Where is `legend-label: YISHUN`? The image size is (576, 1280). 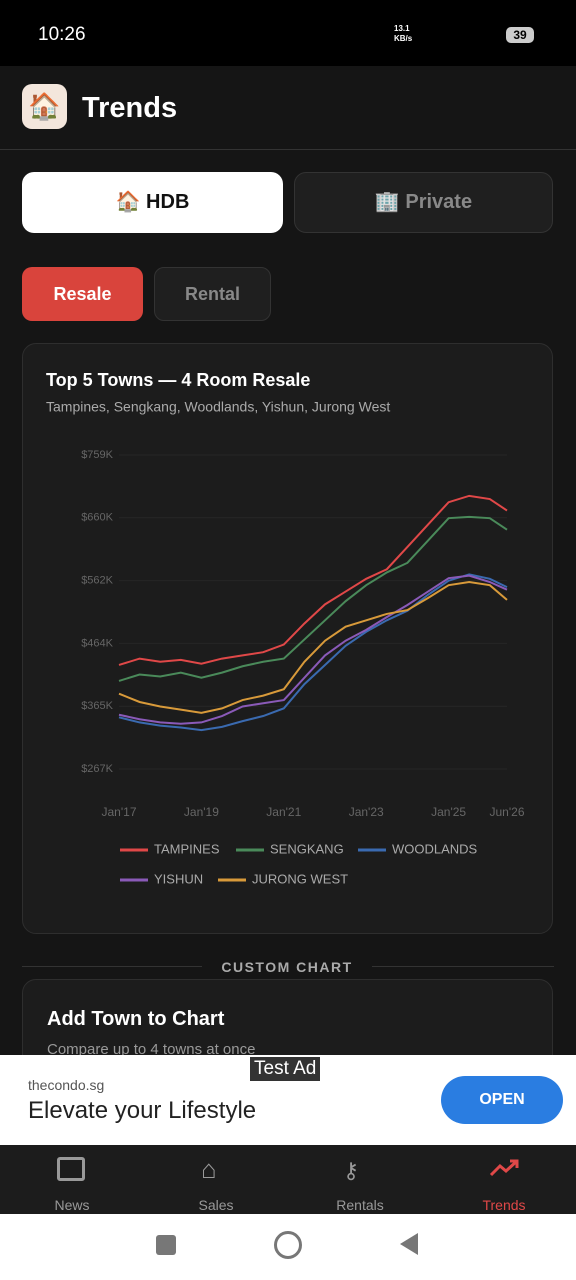
legend-label: YISHUN is located at coordinates (178, 878).